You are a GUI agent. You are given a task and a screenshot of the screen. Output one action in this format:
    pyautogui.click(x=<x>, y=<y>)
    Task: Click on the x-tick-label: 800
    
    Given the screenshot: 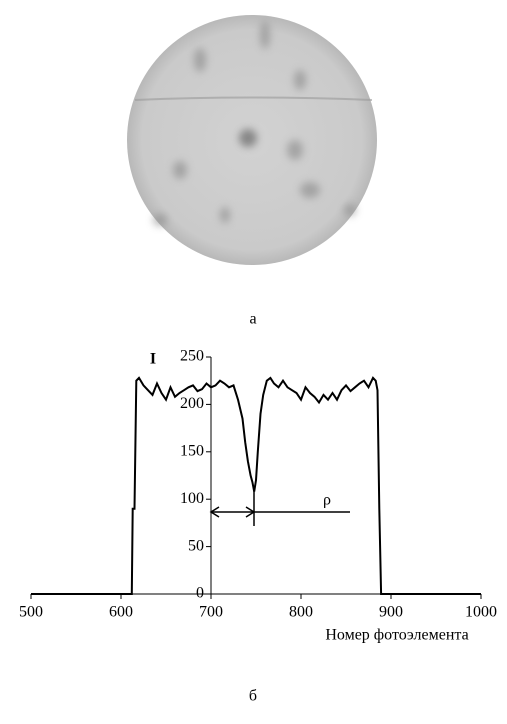 What is the action you would take?
    pyautogui.click(x=301, y=612)
    